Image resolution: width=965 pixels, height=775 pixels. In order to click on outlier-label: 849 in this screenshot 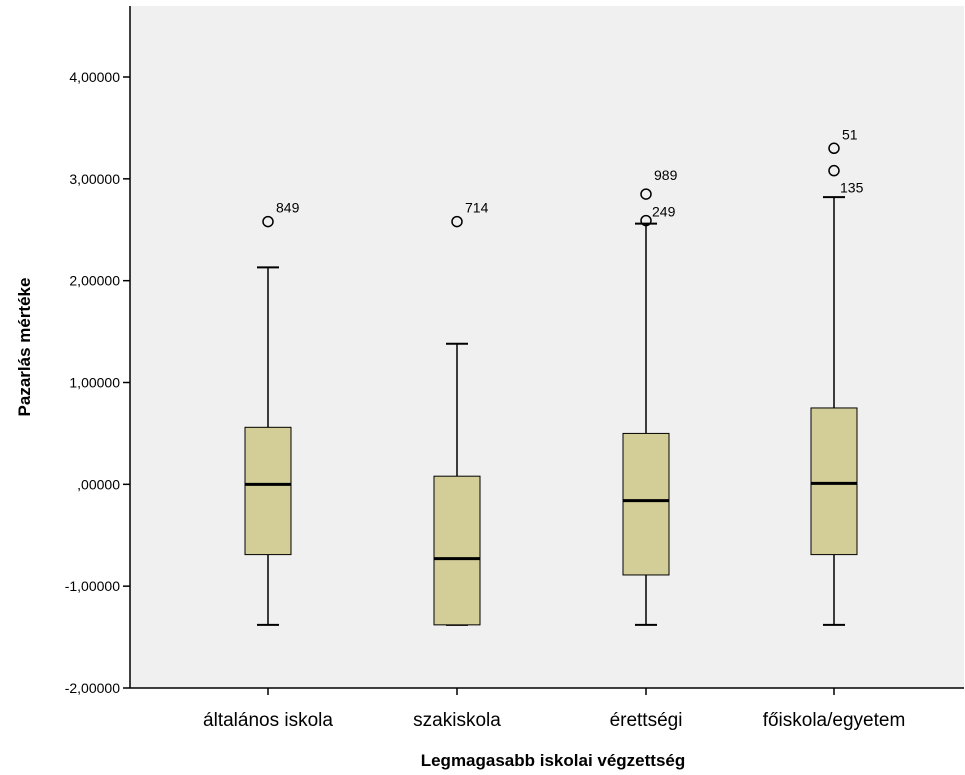, I will do `click(288, 208)`.